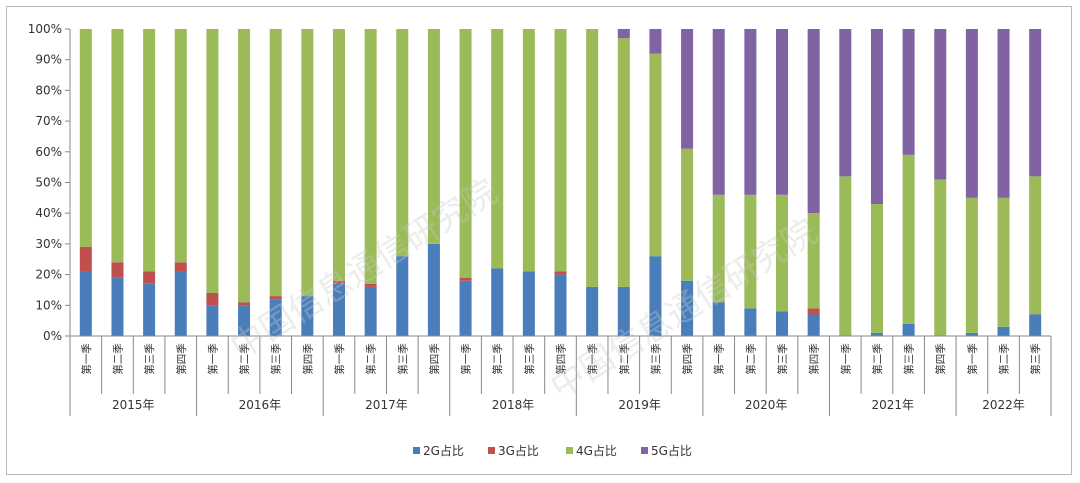 The width and height of the screenshot is (1080, 483). Describe the element at coordinates (718, 319) in the screenshot. I see `bar-segment-2G占比-21` at that location.